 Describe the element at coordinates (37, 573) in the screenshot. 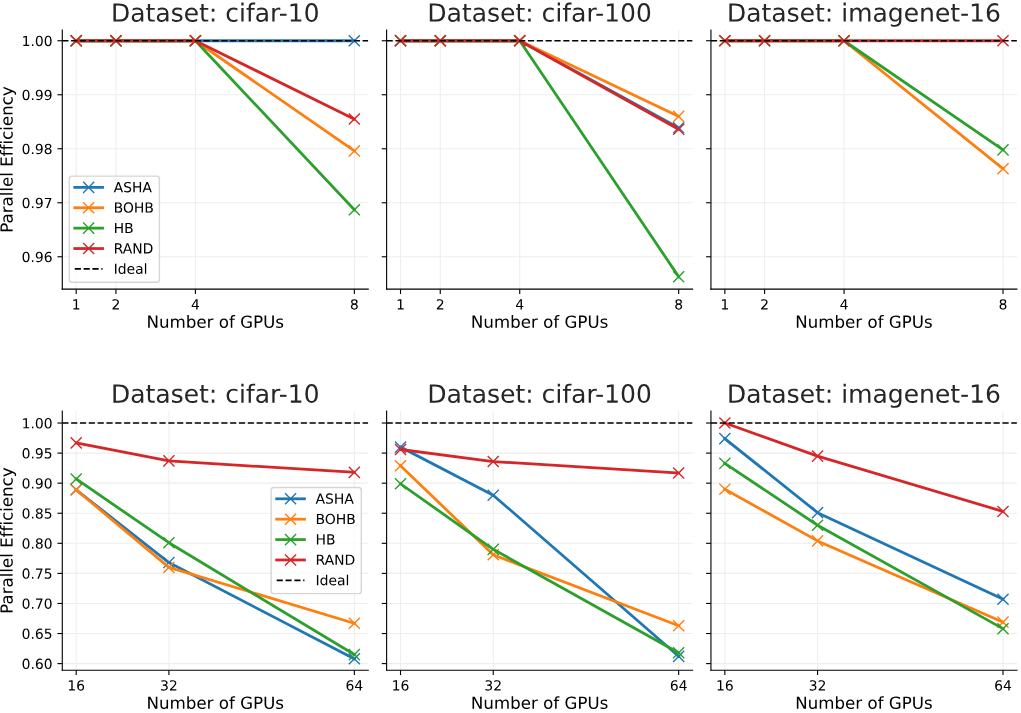

I see `y-tick-label: 0.75` at that location.